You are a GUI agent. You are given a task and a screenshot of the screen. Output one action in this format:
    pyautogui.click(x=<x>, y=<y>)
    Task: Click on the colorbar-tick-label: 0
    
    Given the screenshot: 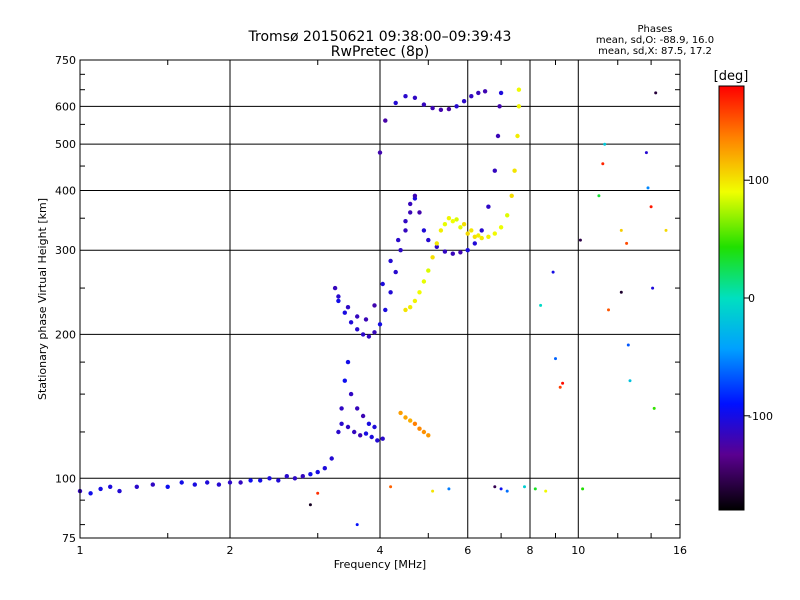 What is the action you would take?
    pyautogui.click(x=751, y=298)
    